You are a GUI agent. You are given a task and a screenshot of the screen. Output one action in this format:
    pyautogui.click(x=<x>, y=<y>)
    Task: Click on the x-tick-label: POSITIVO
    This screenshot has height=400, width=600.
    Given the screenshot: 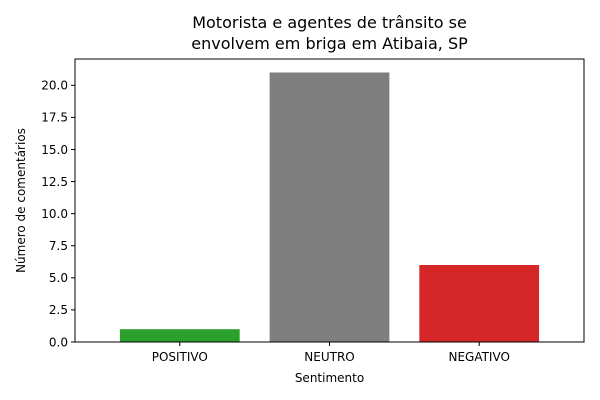 What is the action you would take?
    pyautogui.click(x=180, y=357)
    